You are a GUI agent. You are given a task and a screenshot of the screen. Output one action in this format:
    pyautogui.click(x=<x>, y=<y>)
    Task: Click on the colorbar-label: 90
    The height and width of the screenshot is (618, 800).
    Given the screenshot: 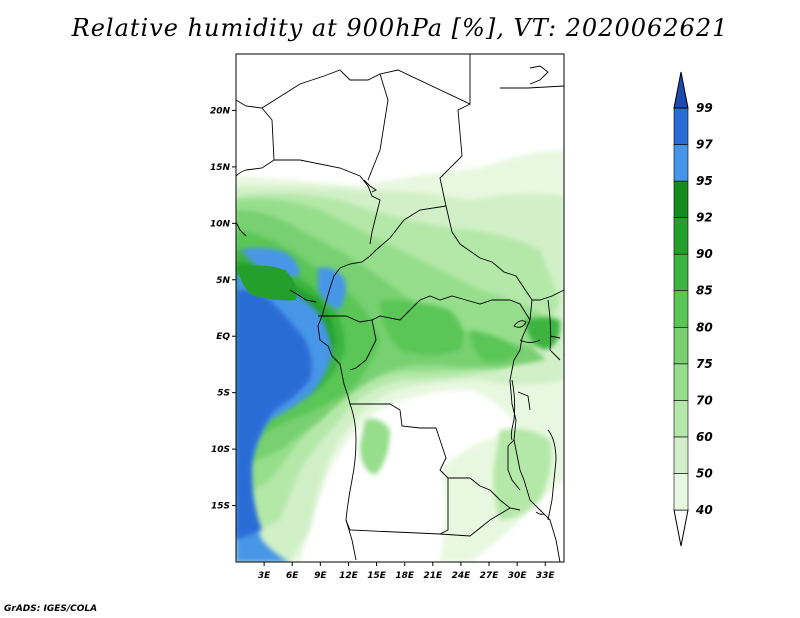 What is the action you would take?
    pyautogui.click(x=704, y=254)
    